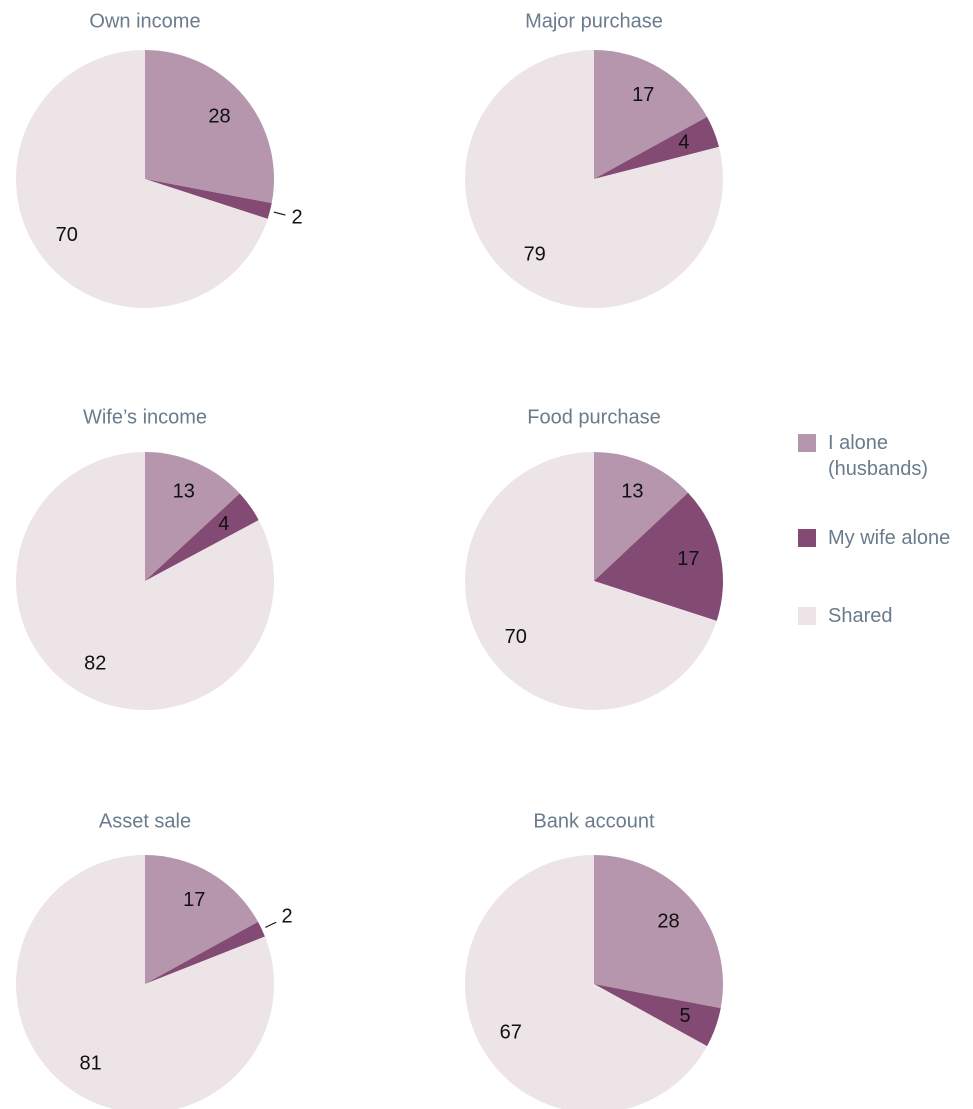 The width and height of the screenshot is (973, 1109). Describe the element at coordinates (593, 417) in the screenshot. I see `pie-title: Food purchase` at that location.